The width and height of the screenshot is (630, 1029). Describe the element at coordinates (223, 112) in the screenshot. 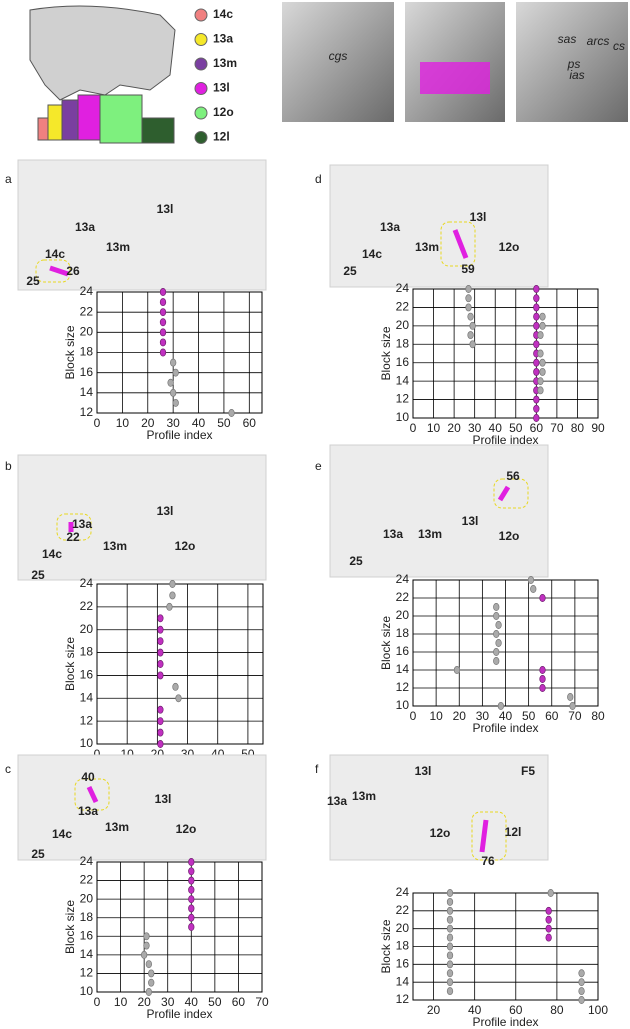

I see `legend-label: 12o` at that location.